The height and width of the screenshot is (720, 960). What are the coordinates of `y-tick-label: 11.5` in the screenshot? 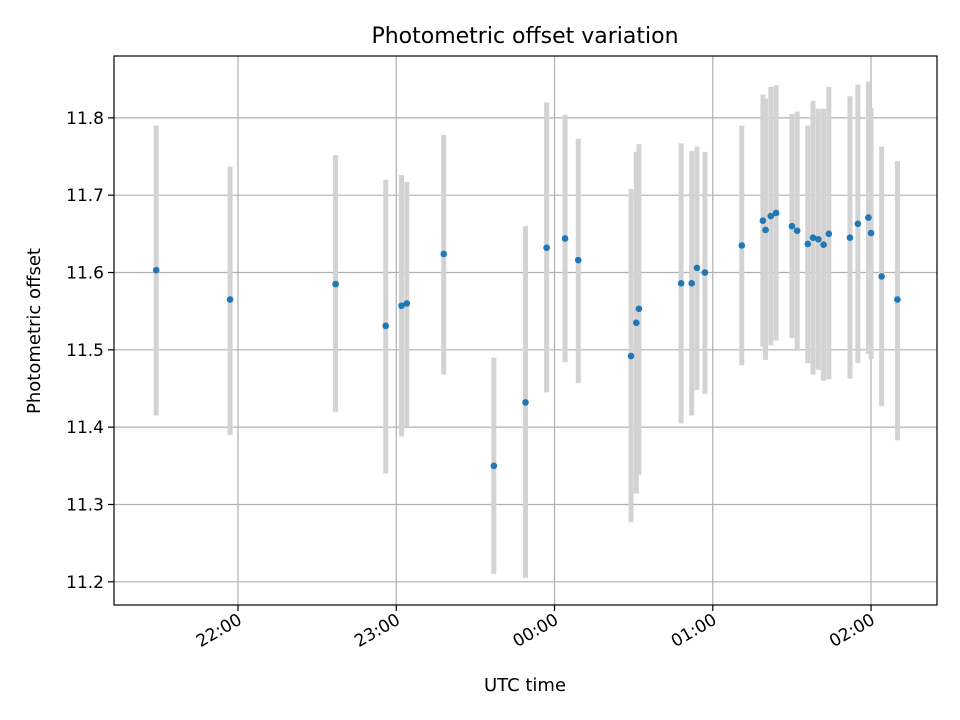 It's located at (85, 351).